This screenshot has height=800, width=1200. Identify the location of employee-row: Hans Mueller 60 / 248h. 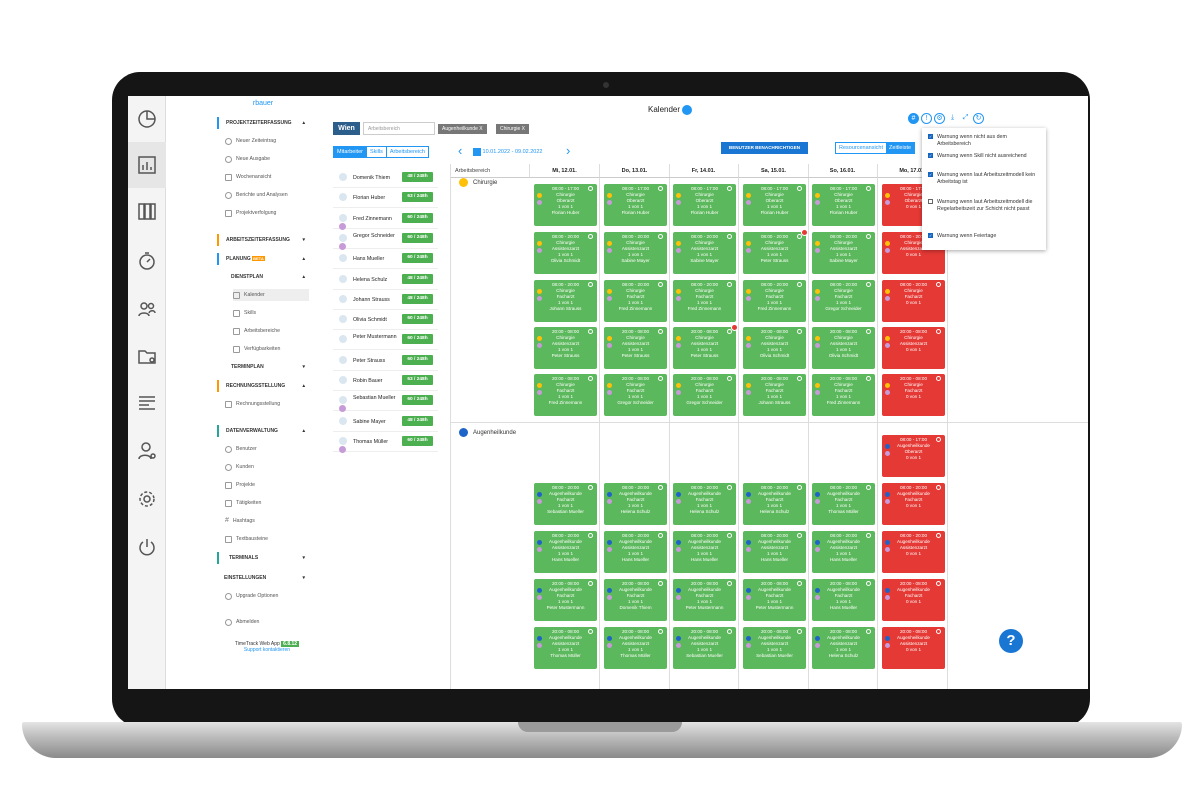
(385, 259).